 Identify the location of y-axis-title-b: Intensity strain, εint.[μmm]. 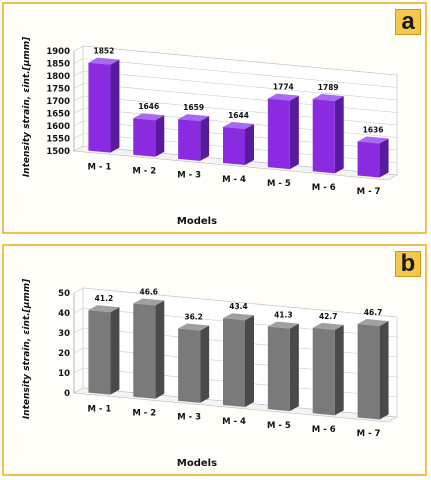
(27, 348).